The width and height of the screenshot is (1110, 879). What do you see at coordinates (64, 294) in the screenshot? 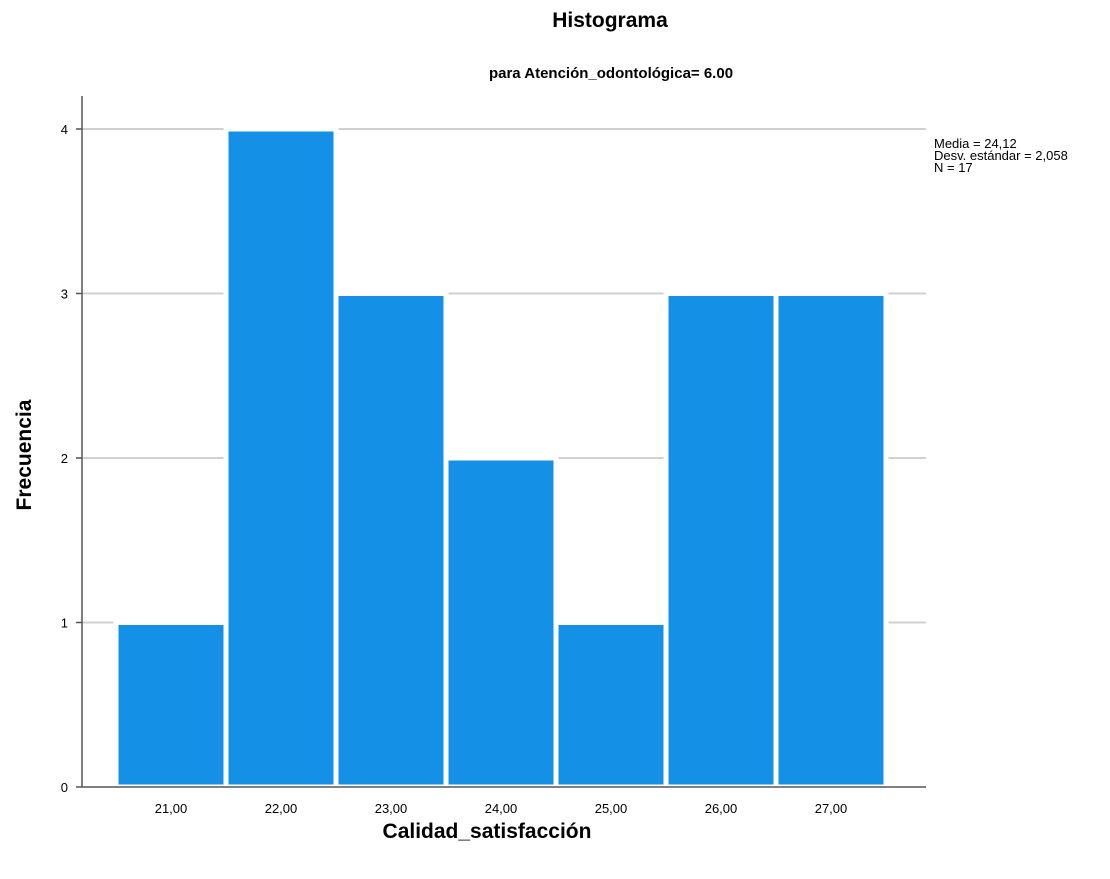
I see `y-tick-label: 3` at bounding box center [64, 294].